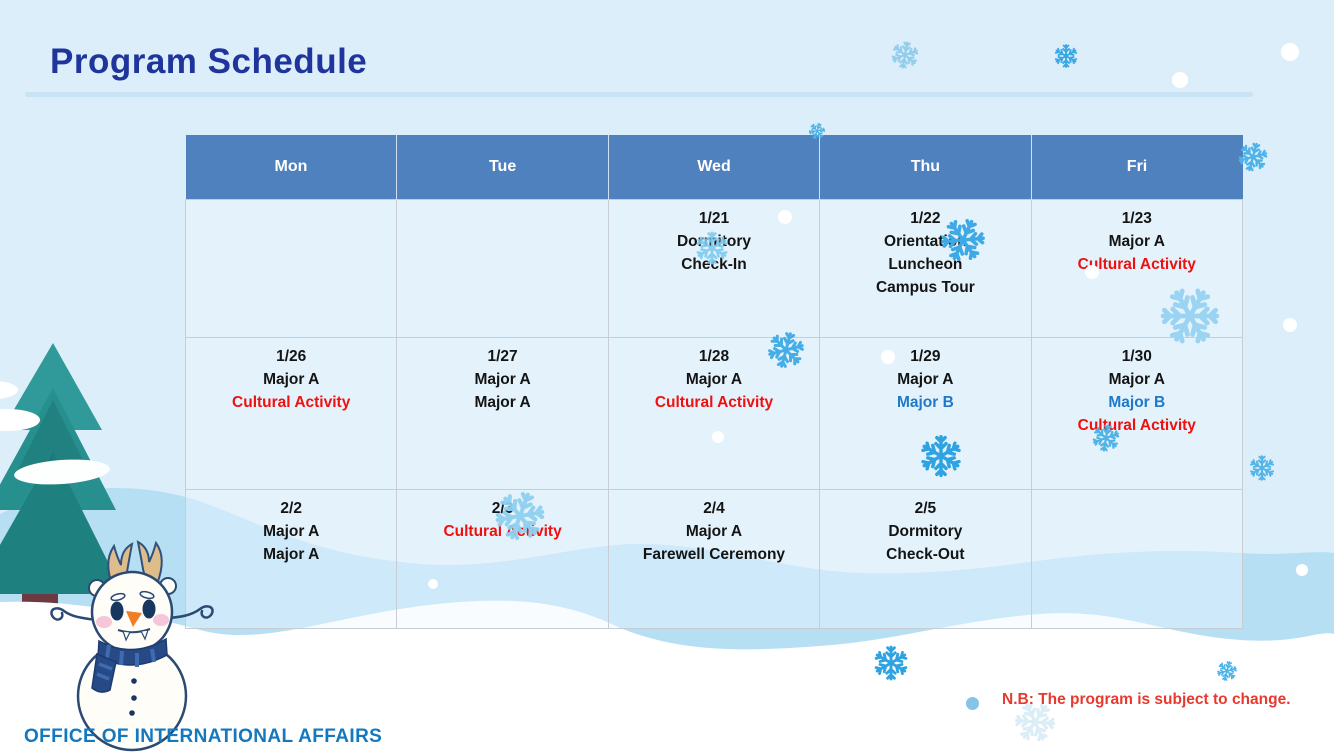  Describe the element at coordinates (291, 413) in the screenshot. I see `schedule-cell: 1/26 Major A Cultural Activity` at that location.